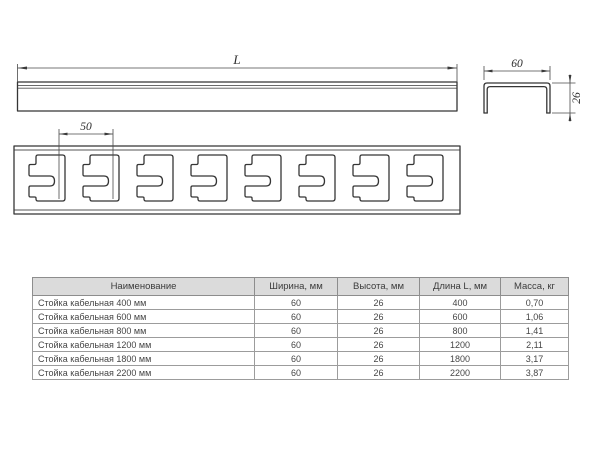 The image size is (600, 450). I want to click on section-inner-contour, so click(517, 99).